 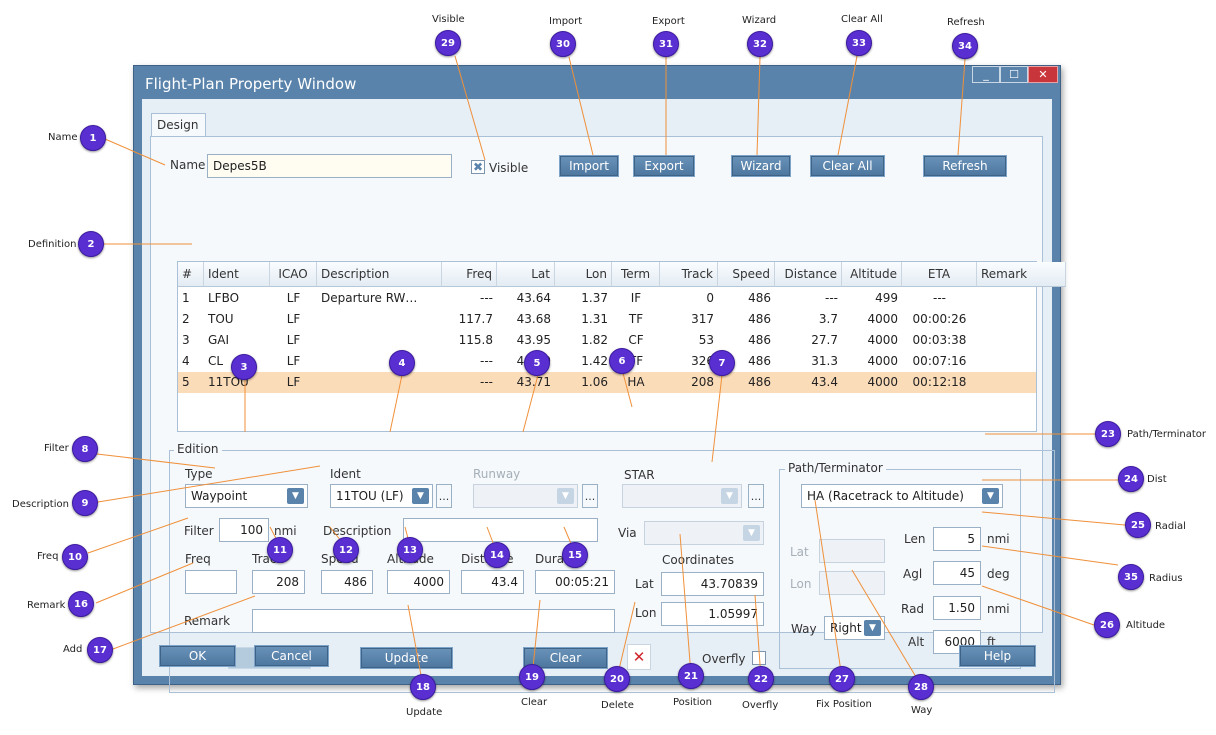 I want to click on callout-badge: 4, so click(x=402, y=363).